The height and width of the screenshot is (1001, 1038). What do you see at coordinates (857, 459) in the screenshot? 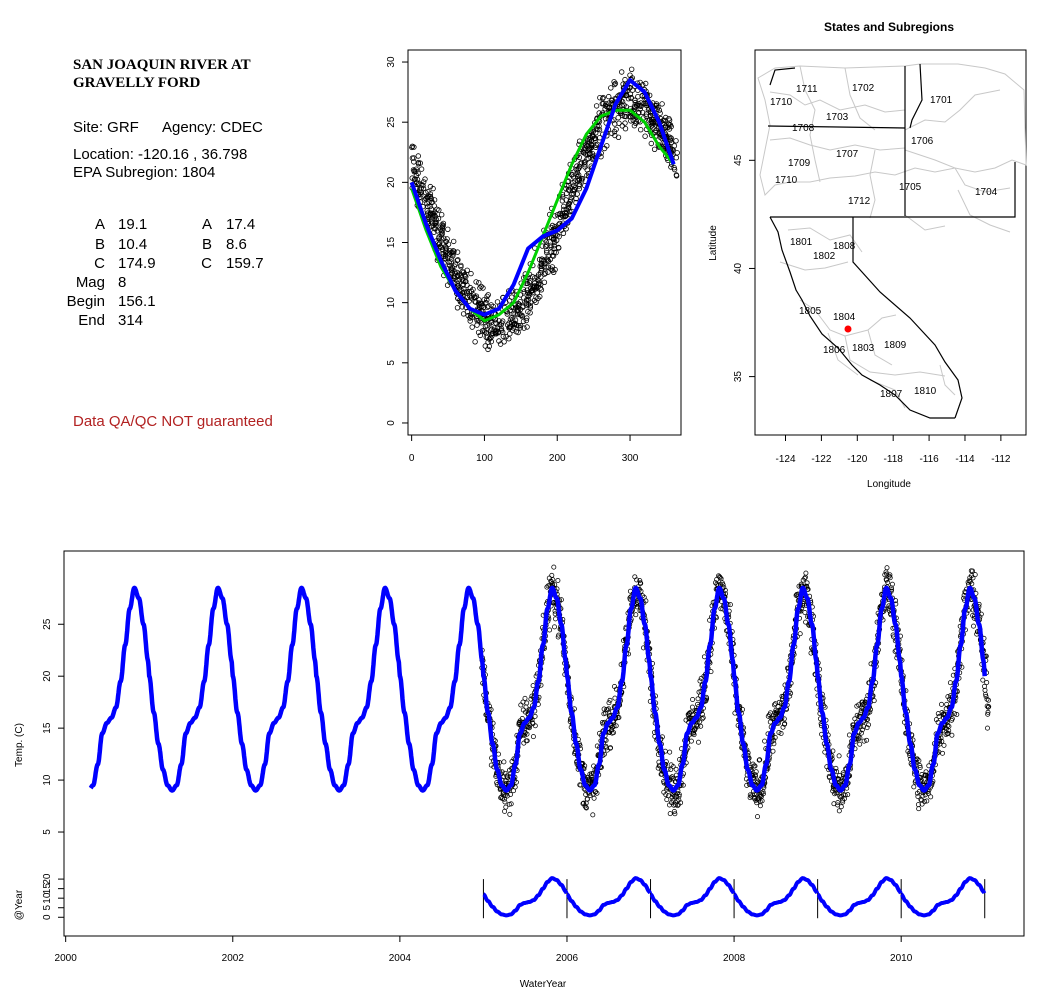
I see `map-x-tick-label: -120` at bounding box center [857, 459].